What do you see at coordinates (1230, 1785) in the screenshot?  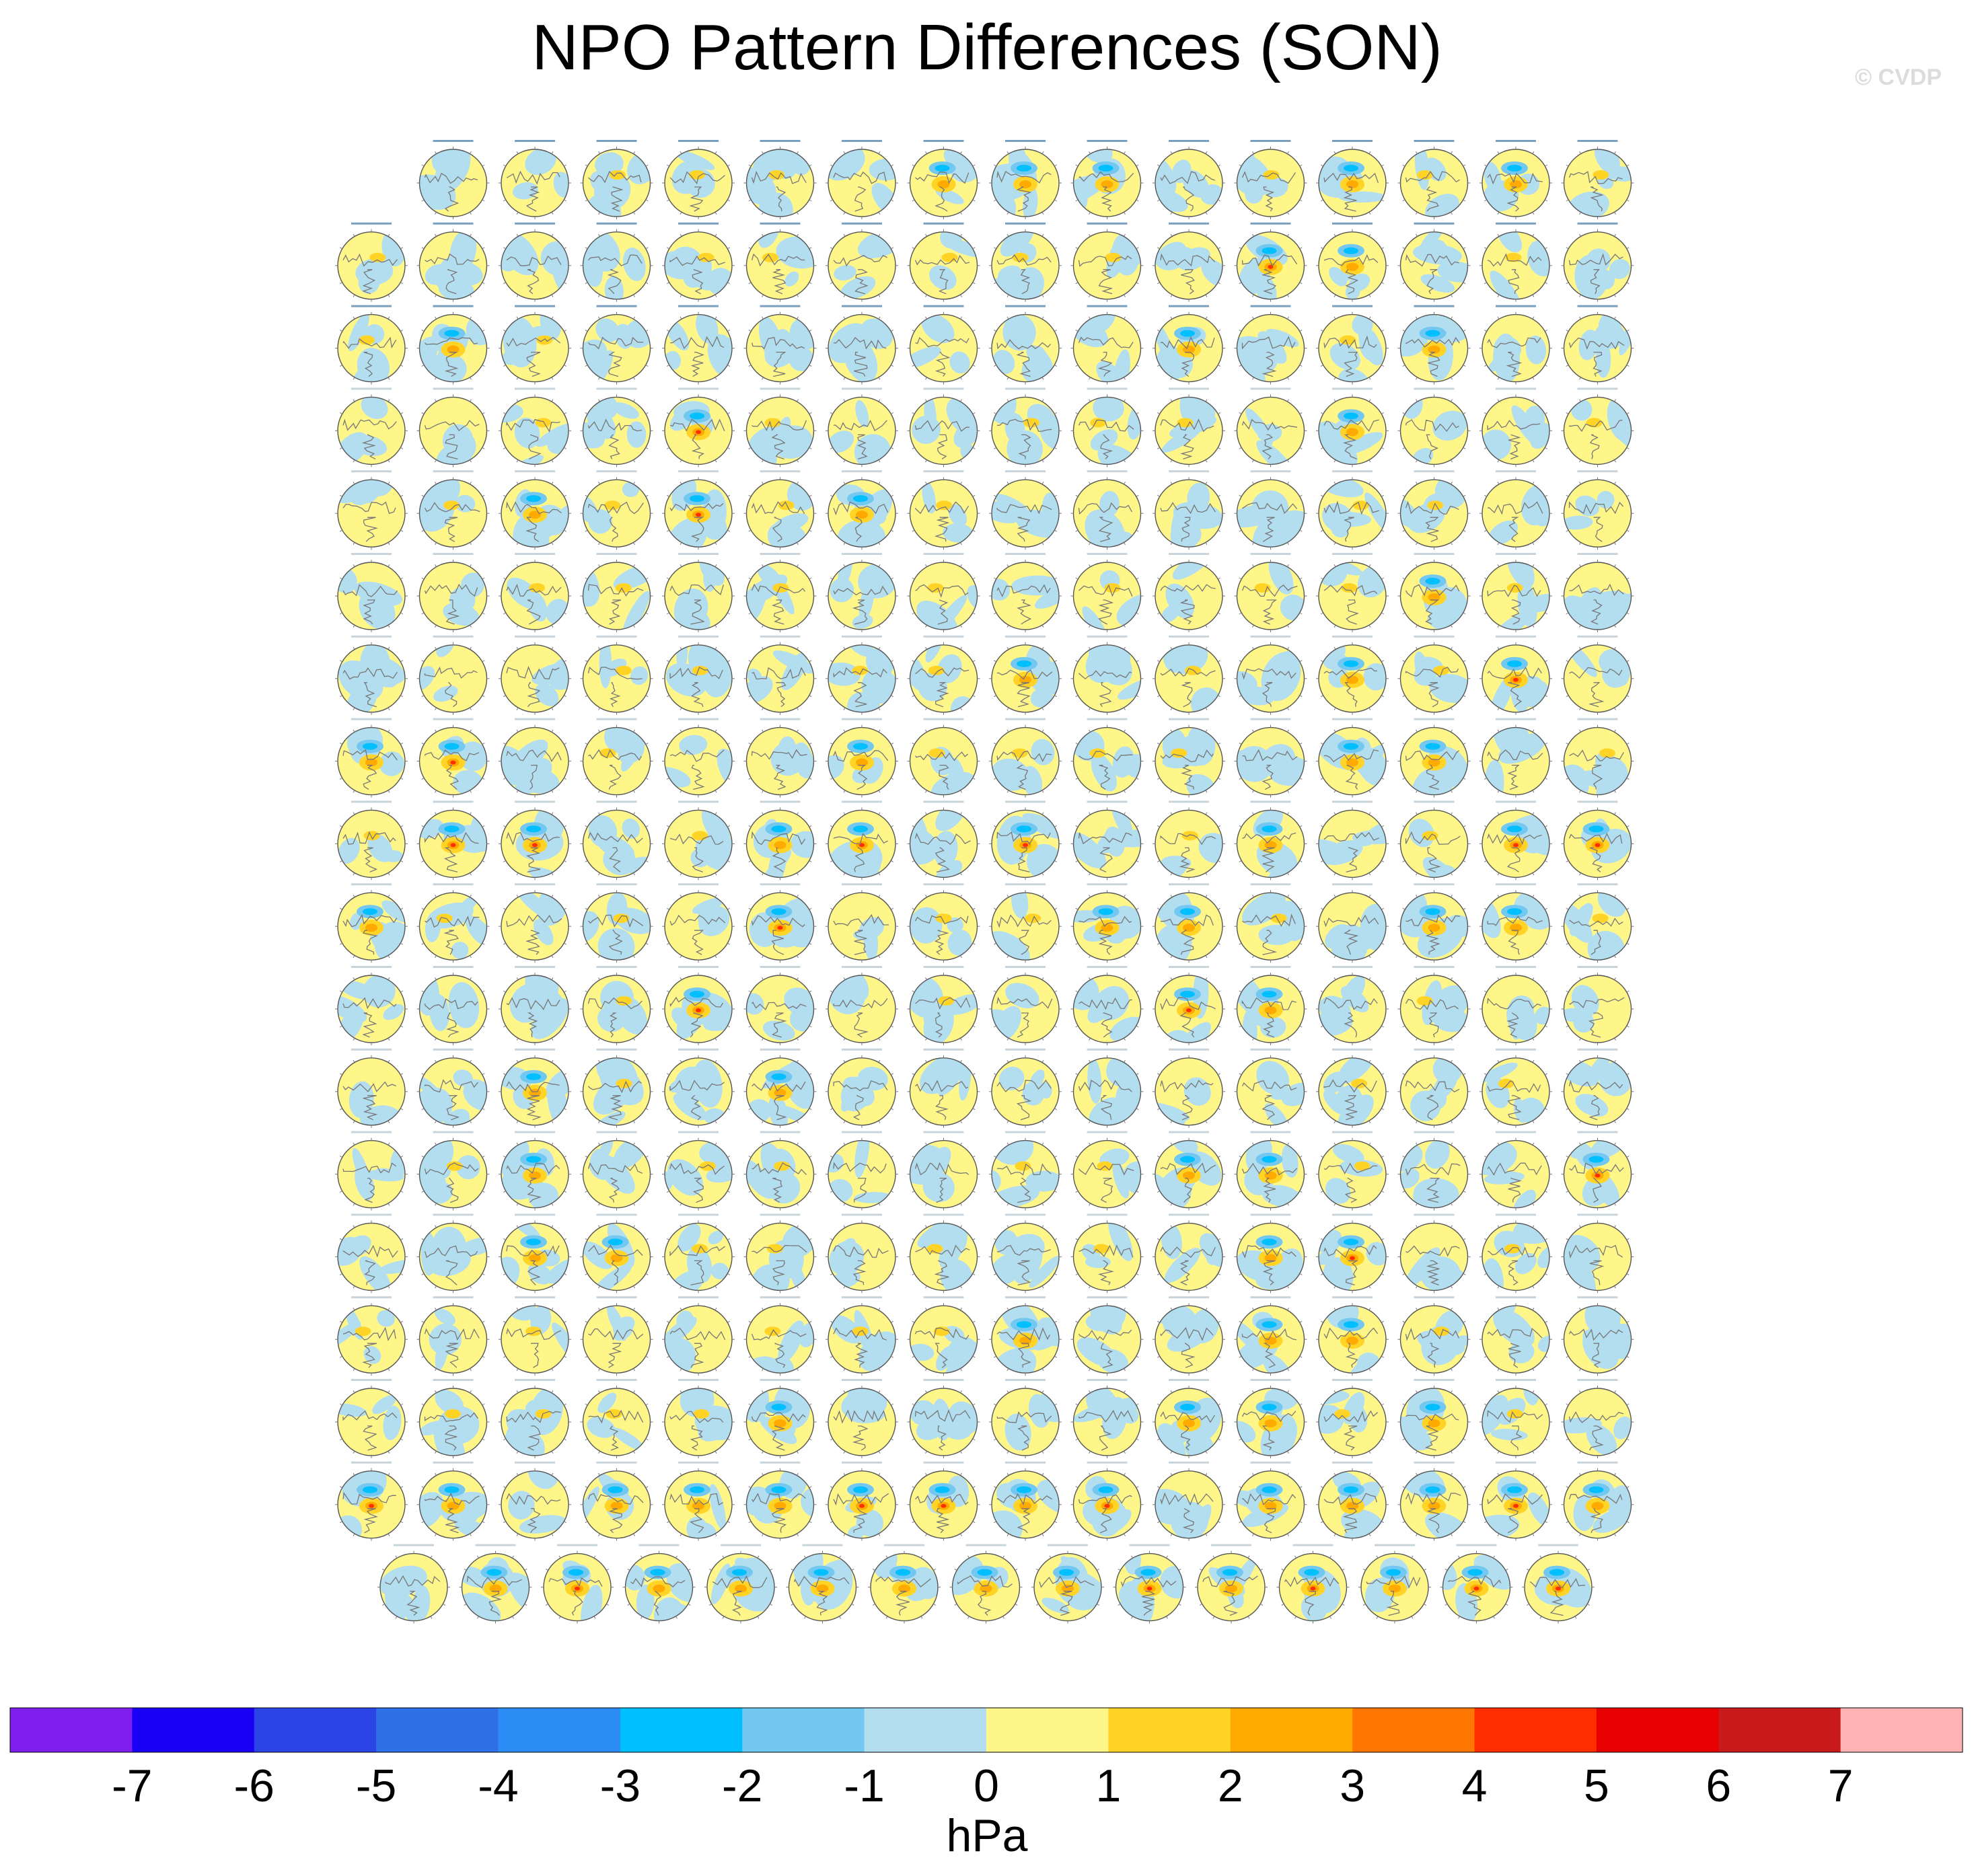 I see `colorbar-tick-label: 2` at bounding box center [1230, 1785].